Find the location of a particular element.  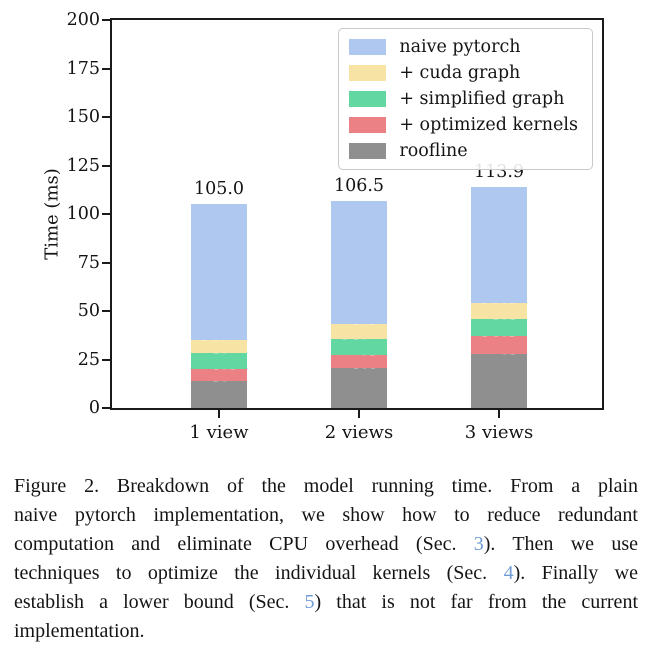

legend-entry-label: naive pytorch is located at coordinates (460, 47).